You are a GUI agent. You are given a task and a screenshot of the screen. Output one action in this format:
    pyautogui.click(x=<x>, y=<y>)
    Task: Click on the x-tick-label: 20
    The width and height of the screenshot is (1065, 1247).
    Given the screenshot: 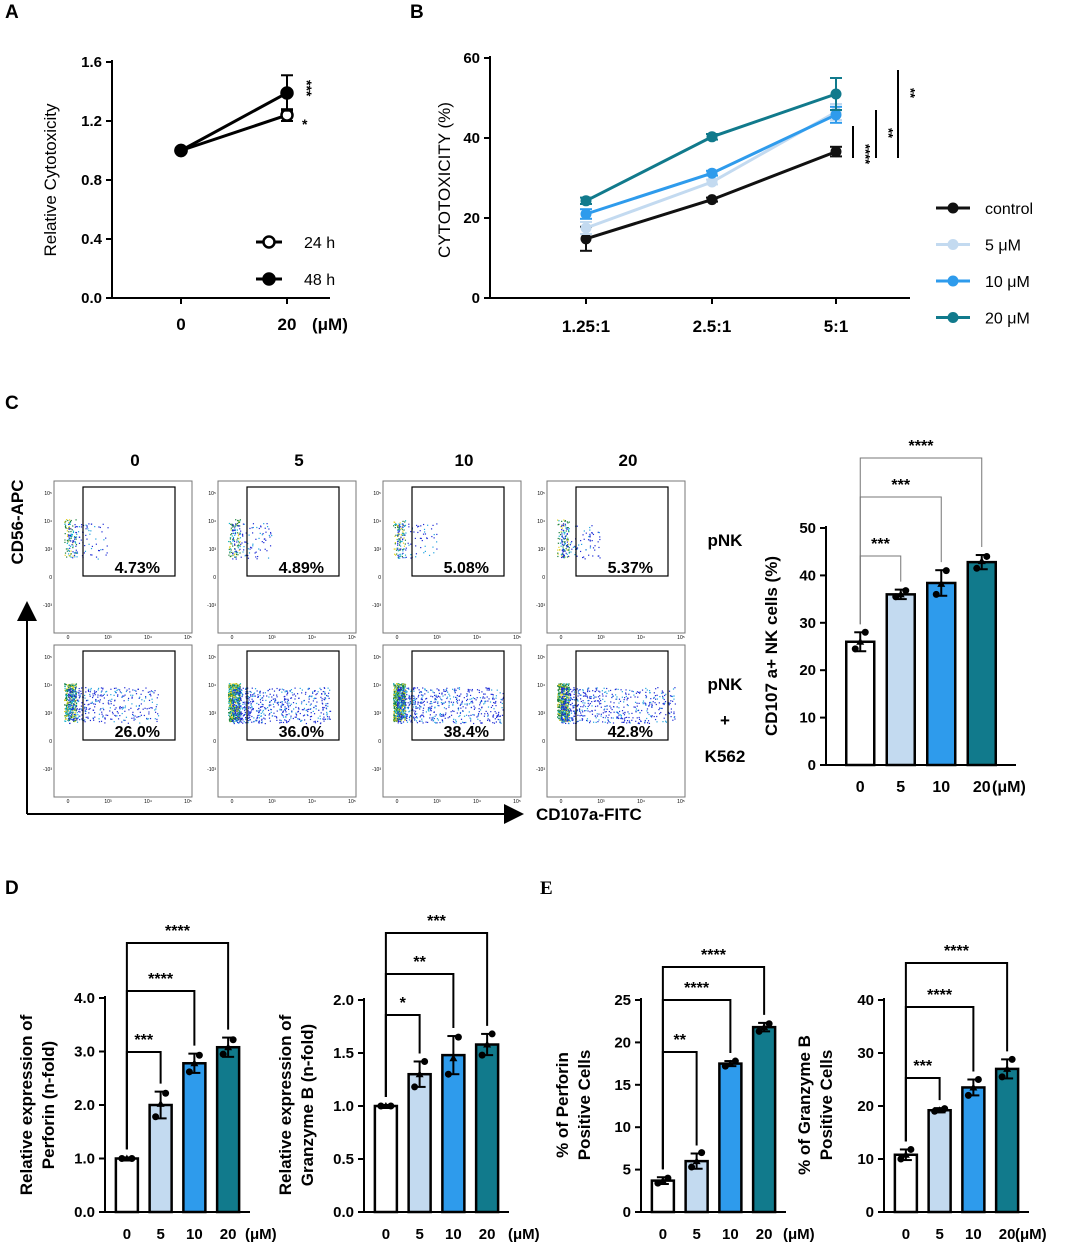 What is the action you would take?
    pyautogui.click(x=982, y=787)
    